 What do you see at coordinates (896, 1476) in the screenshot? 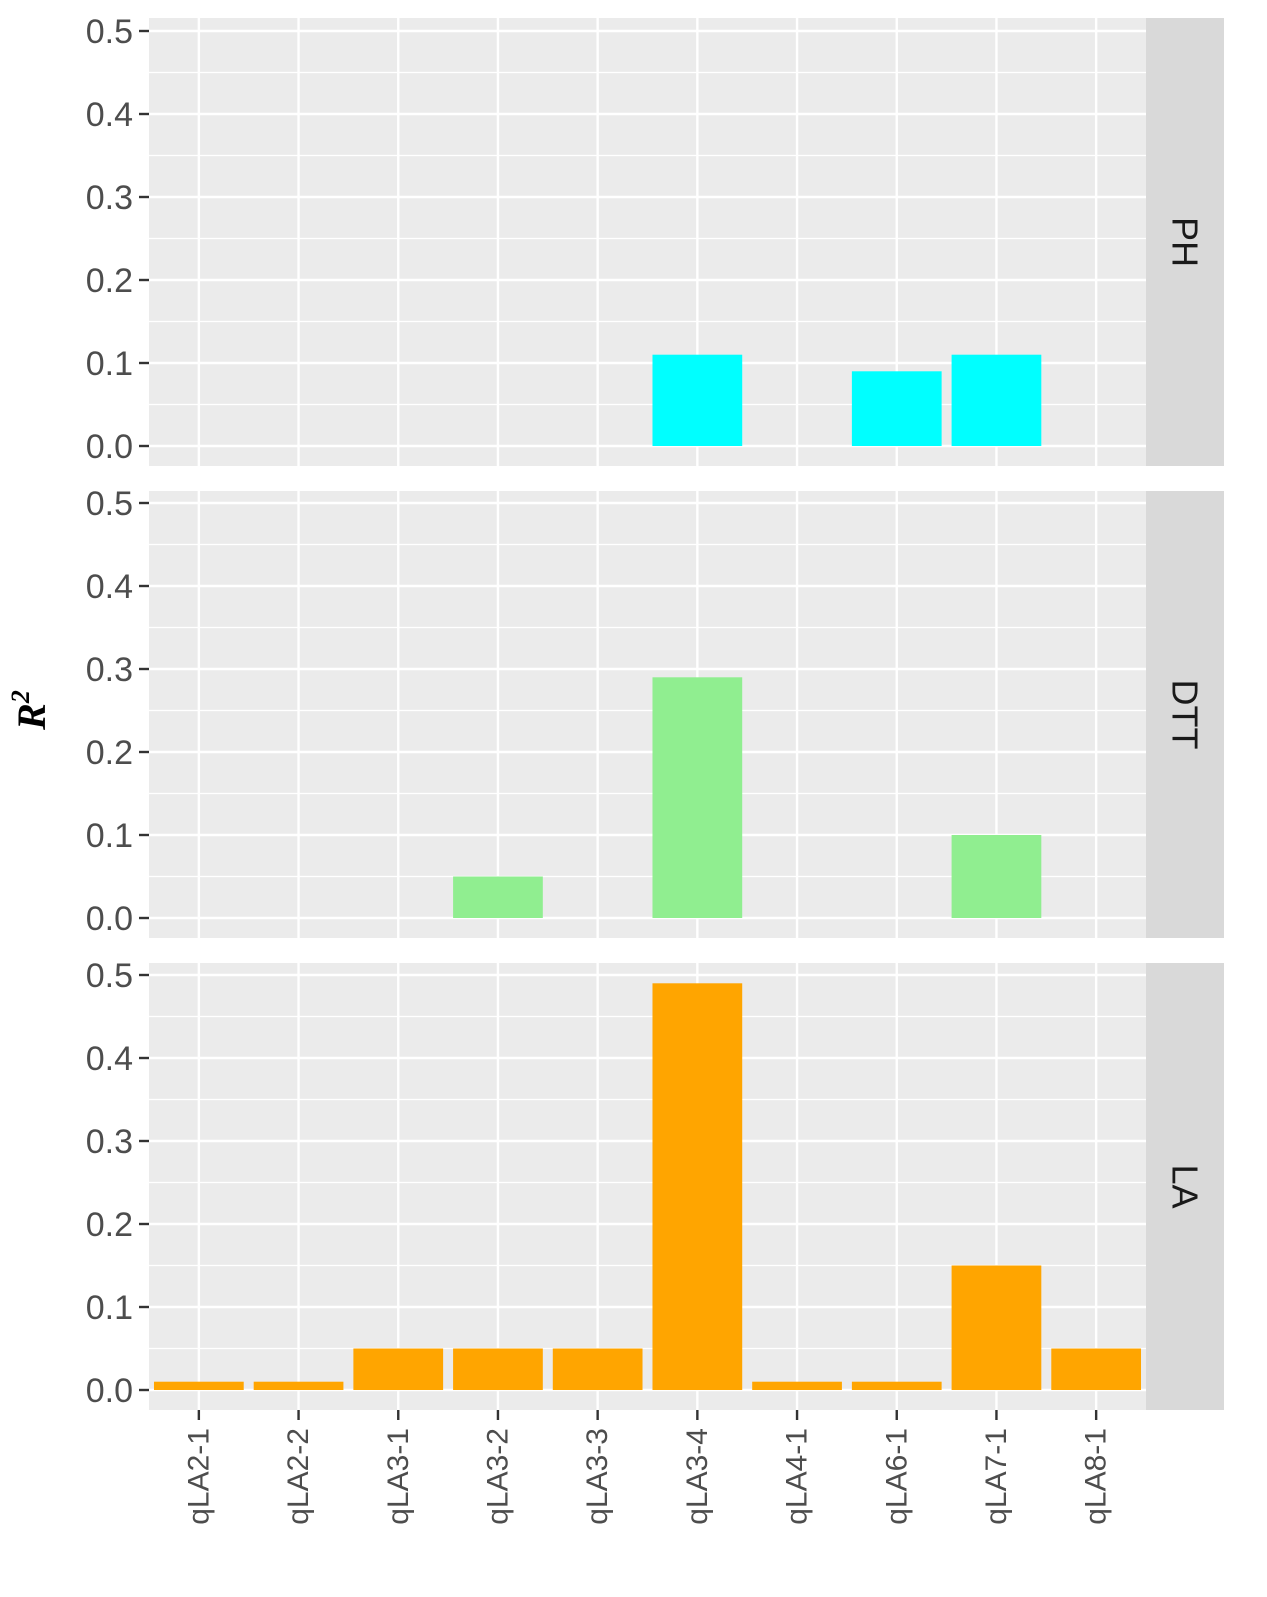
I see `x-tick-label: qLA6-1` at bounding box center [896, 1476].